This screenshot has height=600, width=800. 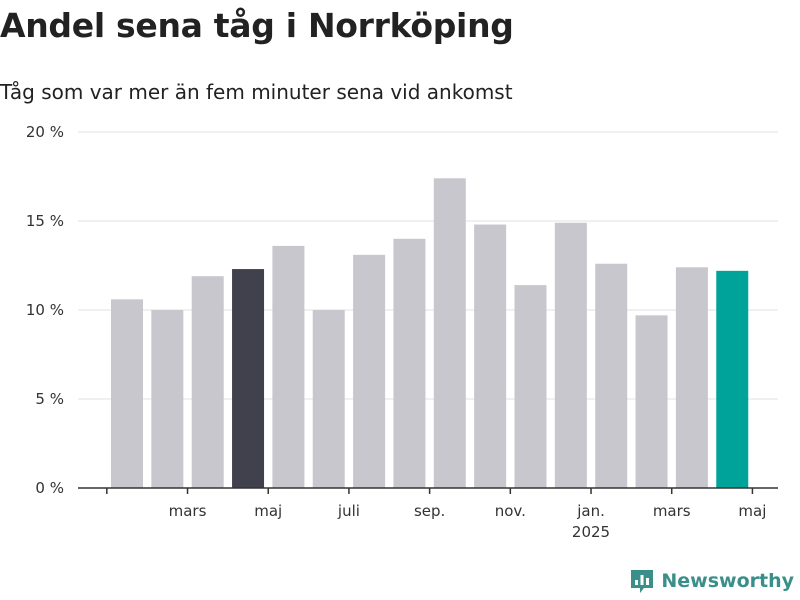 What do you see at coordinates (510, 511) in the screenshot?
I see `x-tick-label: nov.` at bounding box center [510, 511].